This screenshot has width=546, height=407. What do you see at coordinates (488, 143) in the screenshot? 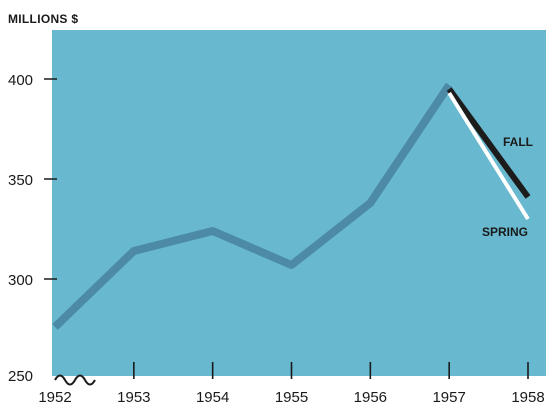
I see `series-line-fall` at bounding box center [488, 143].